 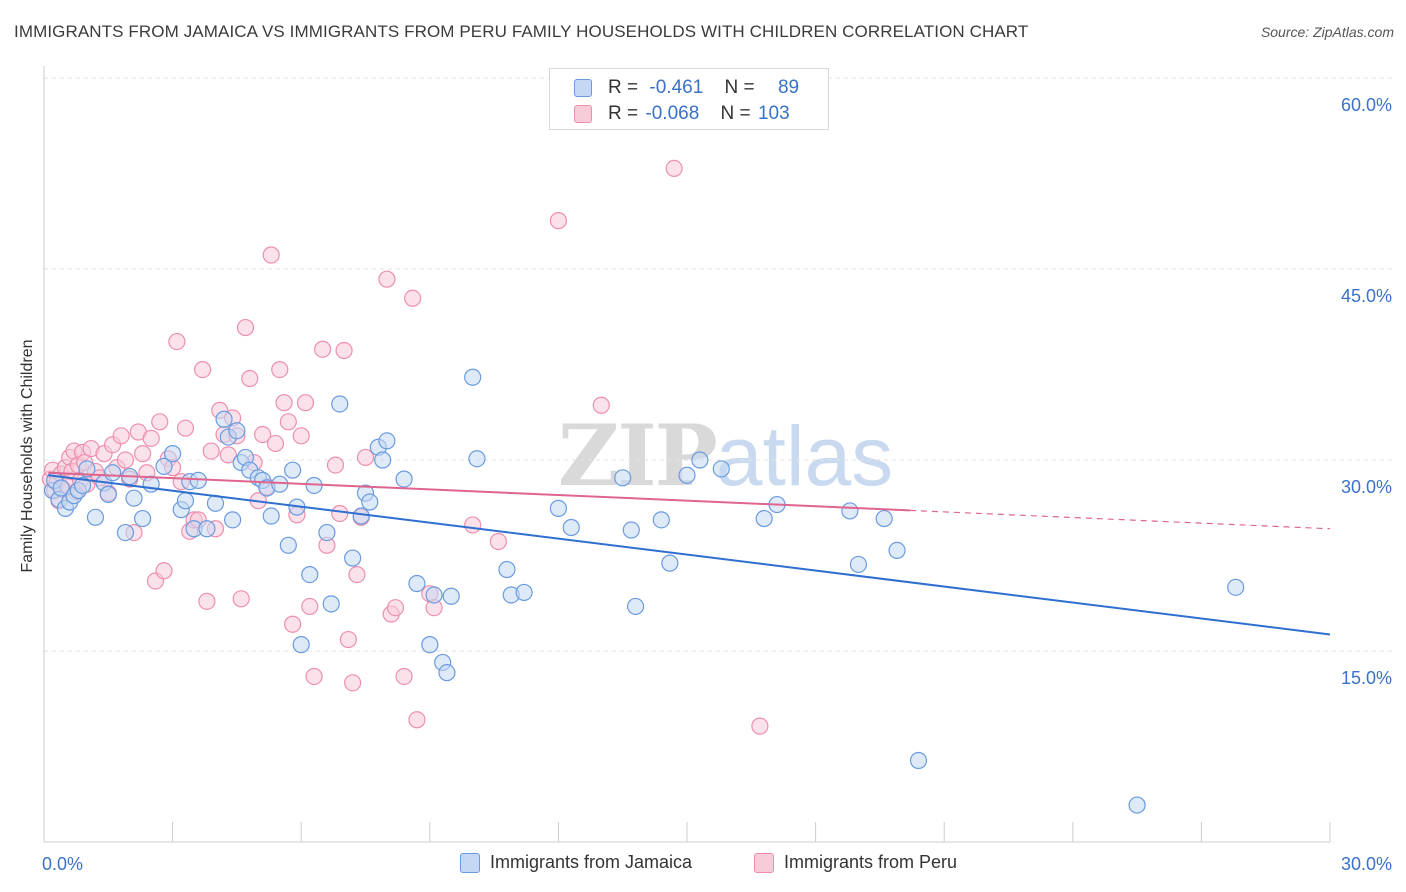 What do you see at coordinates (1366, 296) in the screenshot?
I see `y-tick-label: 45.0%` at bounding box center [1366, 296].